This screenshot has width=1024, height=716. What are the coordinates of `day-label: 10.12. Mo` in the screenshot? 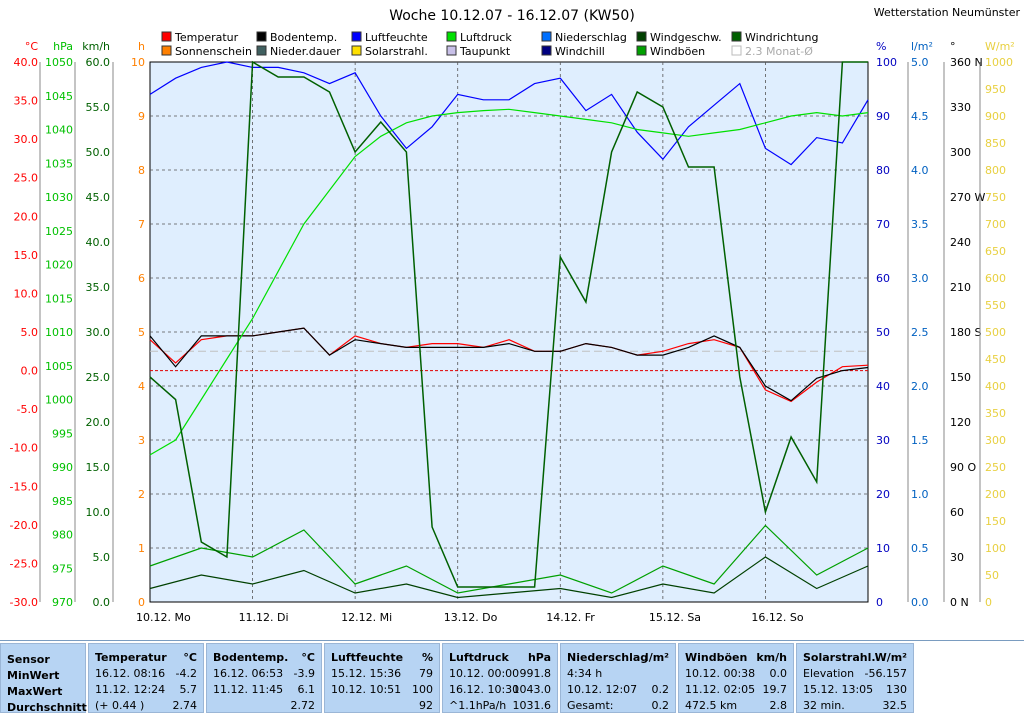 It's located at (163, 617).